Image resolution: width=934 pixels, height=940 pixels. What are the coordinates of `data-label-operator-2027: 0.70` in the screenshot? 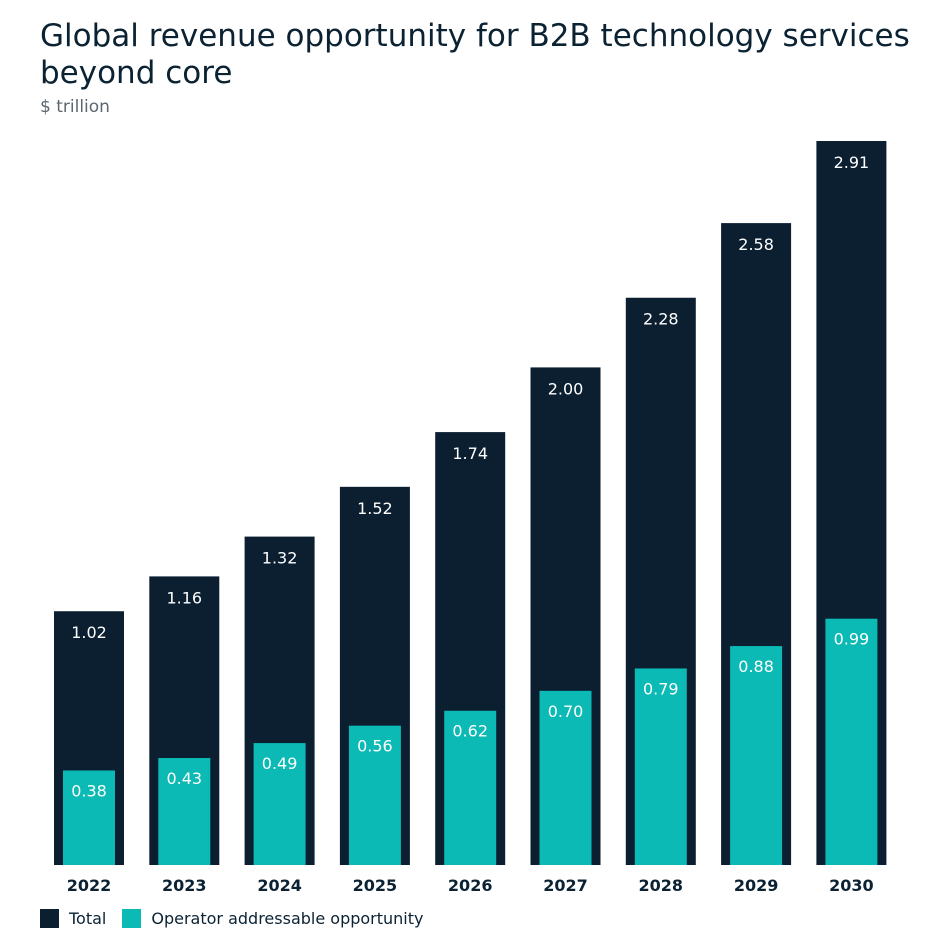 It's located at (566, 711).